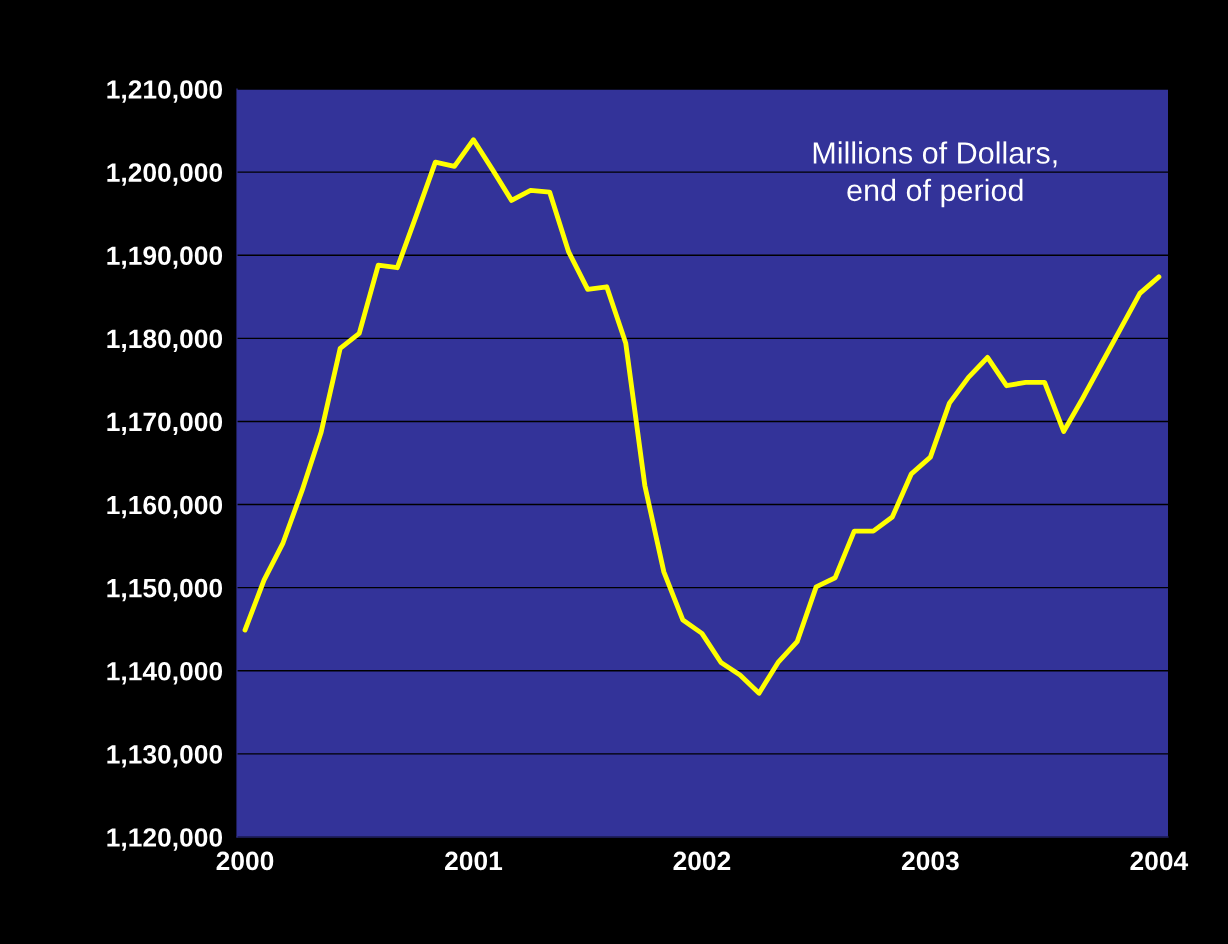  I want to click on y-tick-label: 1,150,000, so click(165, 590).